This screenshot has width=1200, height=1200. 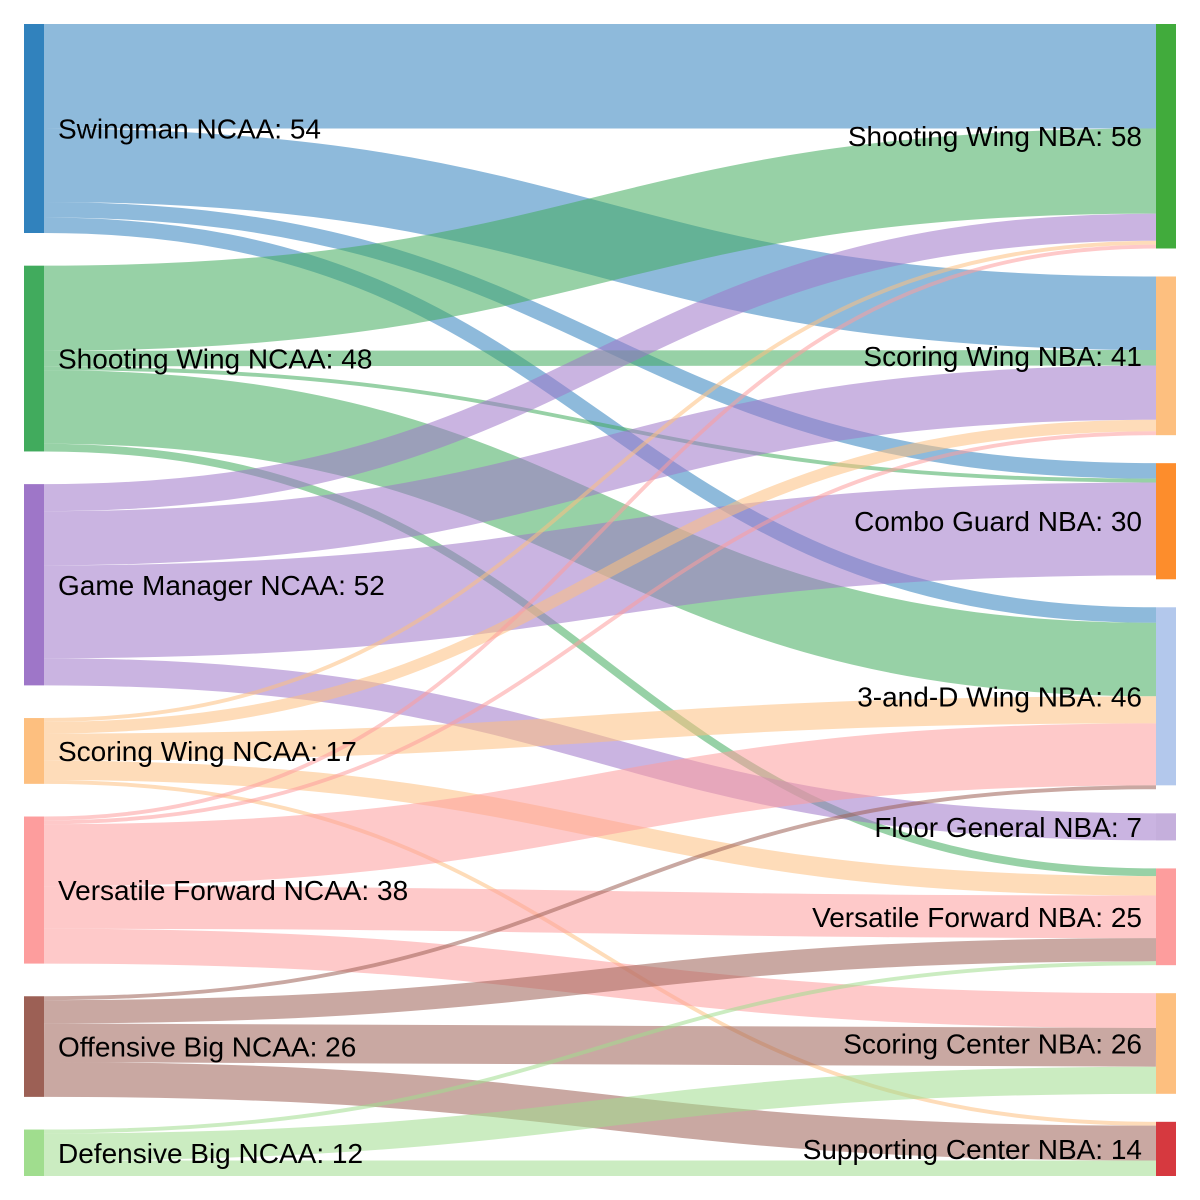 What do you see at coordinates (1166, 521) in the screenshot?
I see `node-t_combo` at bounding box center [1166, 521].